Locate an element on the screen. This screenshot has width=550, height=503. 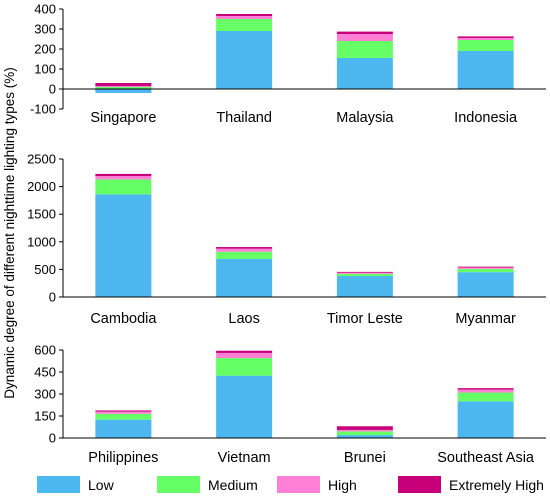
category-label-laos: Laos is located at coordinates (243, 319).